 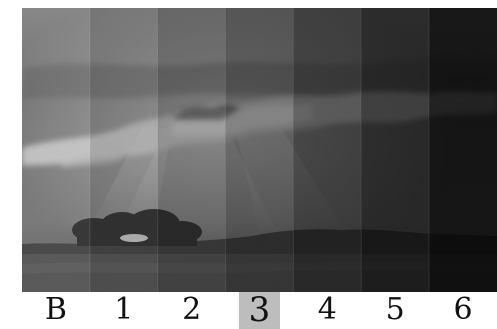 I want to click on label-3-selected: 3, so click(x=260, y=310).